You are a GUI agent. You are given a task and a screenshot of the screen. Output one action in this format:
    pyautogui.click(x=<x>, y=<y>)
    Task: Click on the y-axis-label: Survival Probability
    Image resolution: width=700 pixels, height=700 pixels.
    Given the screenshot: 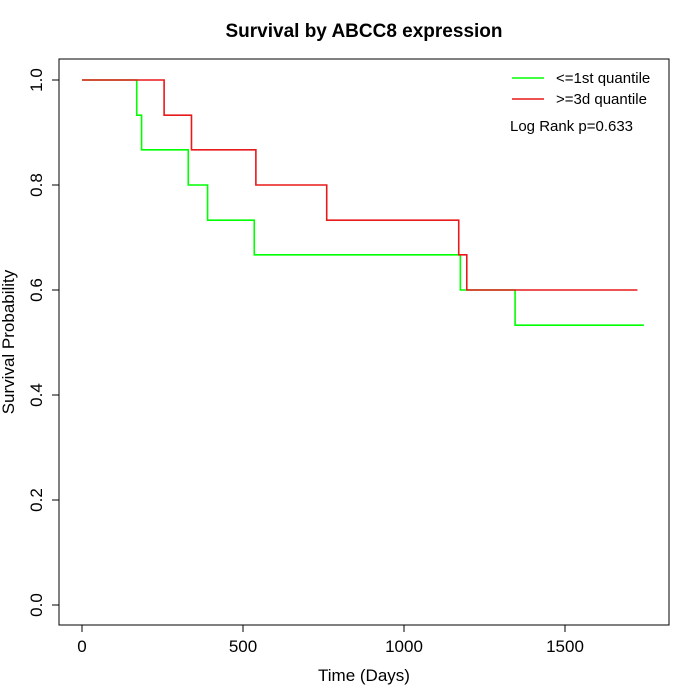 What is the action you would take?
    pyautogui.click(x=9, y=341)
    